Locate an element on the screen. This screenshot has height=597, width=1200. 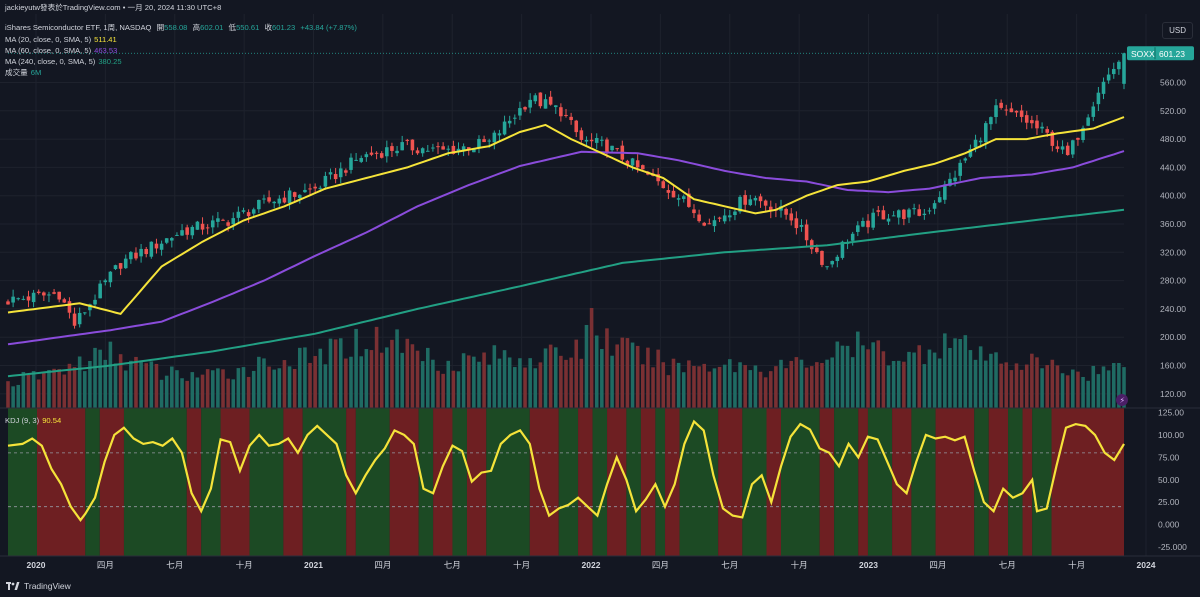
ma60-legend: MA (60, close, 0, SMA, 5) 463.53 is located at coordinates (62, 51).